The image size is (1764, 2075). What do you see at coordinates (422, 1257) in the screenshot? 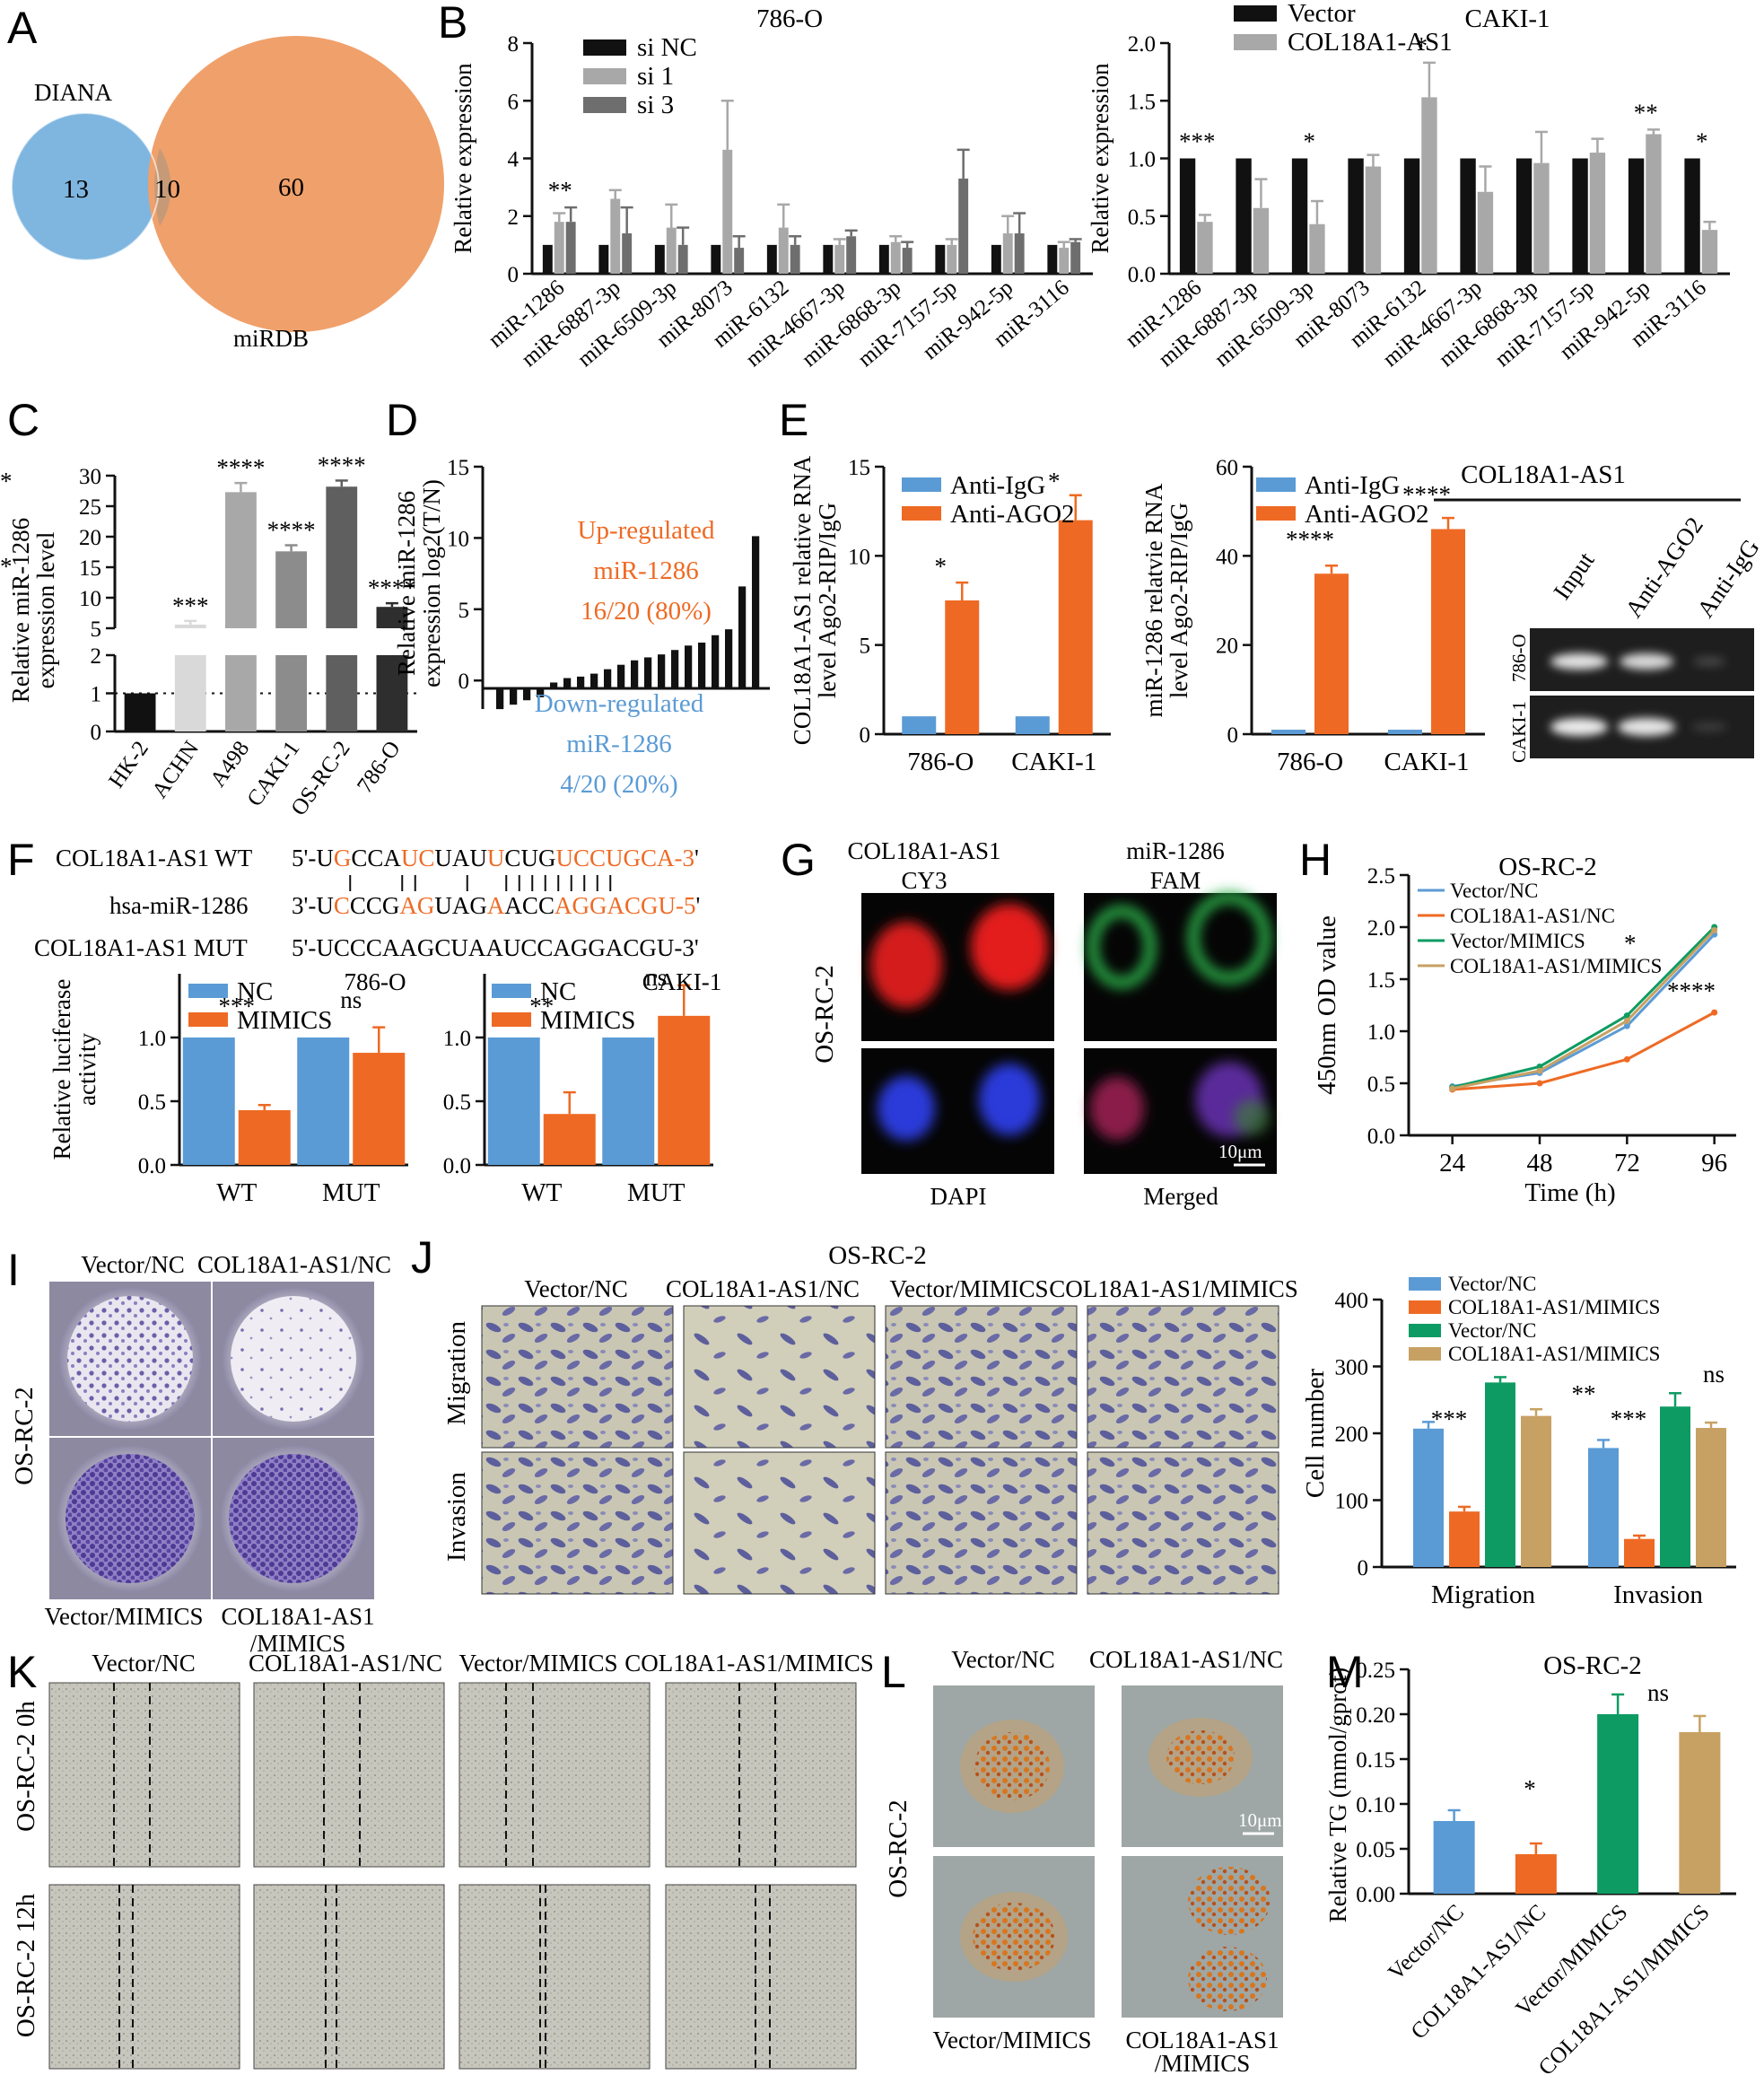
I see `panel-letter-j: J` at bounding box center [422, 1257].